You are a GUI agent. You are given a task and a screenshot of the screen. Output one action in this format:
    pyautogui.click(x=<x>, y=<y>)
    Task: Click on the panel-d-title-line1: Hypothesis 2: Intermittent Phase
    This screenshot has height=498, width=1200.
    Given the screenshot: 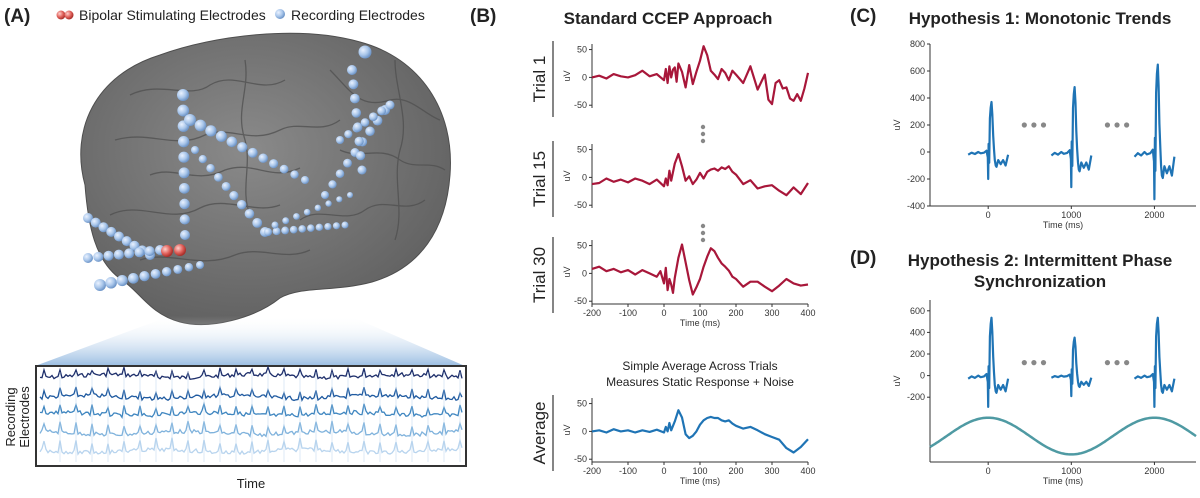 What is the action you would take?
    pyautogui.click(x=1040, y=260)
    